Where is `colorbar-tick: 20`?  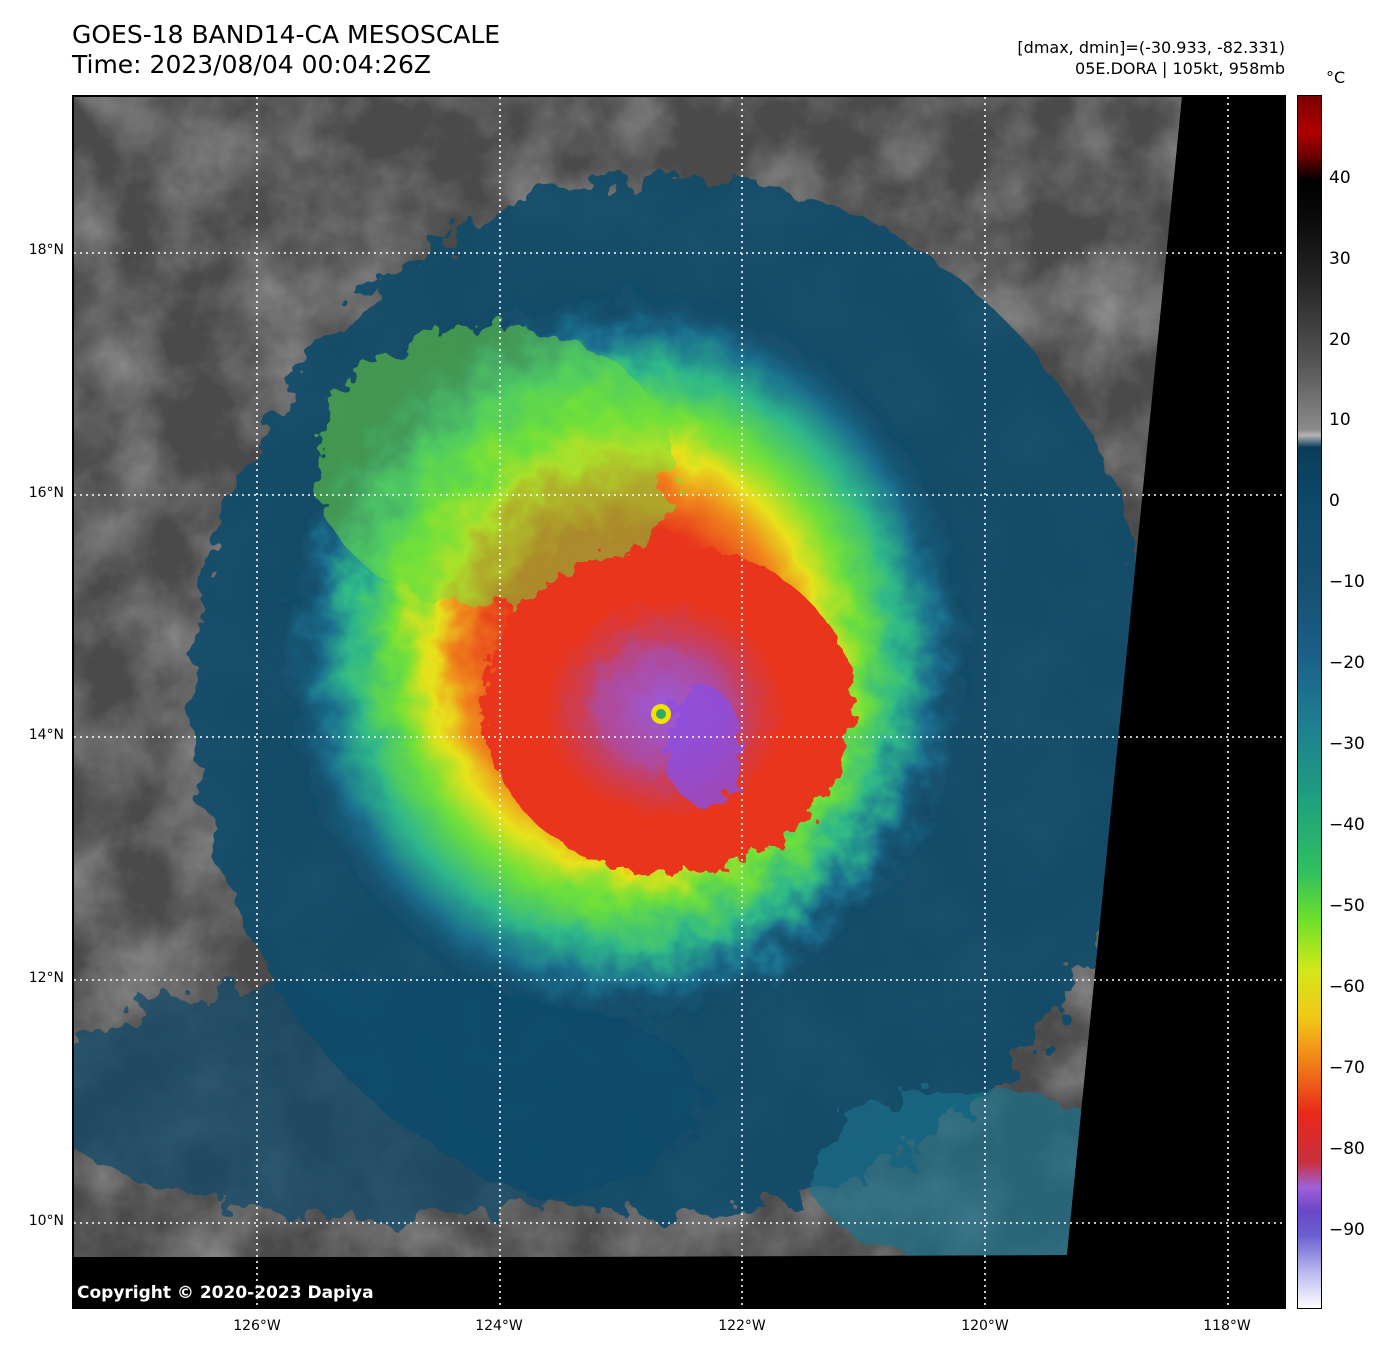
colorbar-tick: 20 is located at coordinates (1340, 340).